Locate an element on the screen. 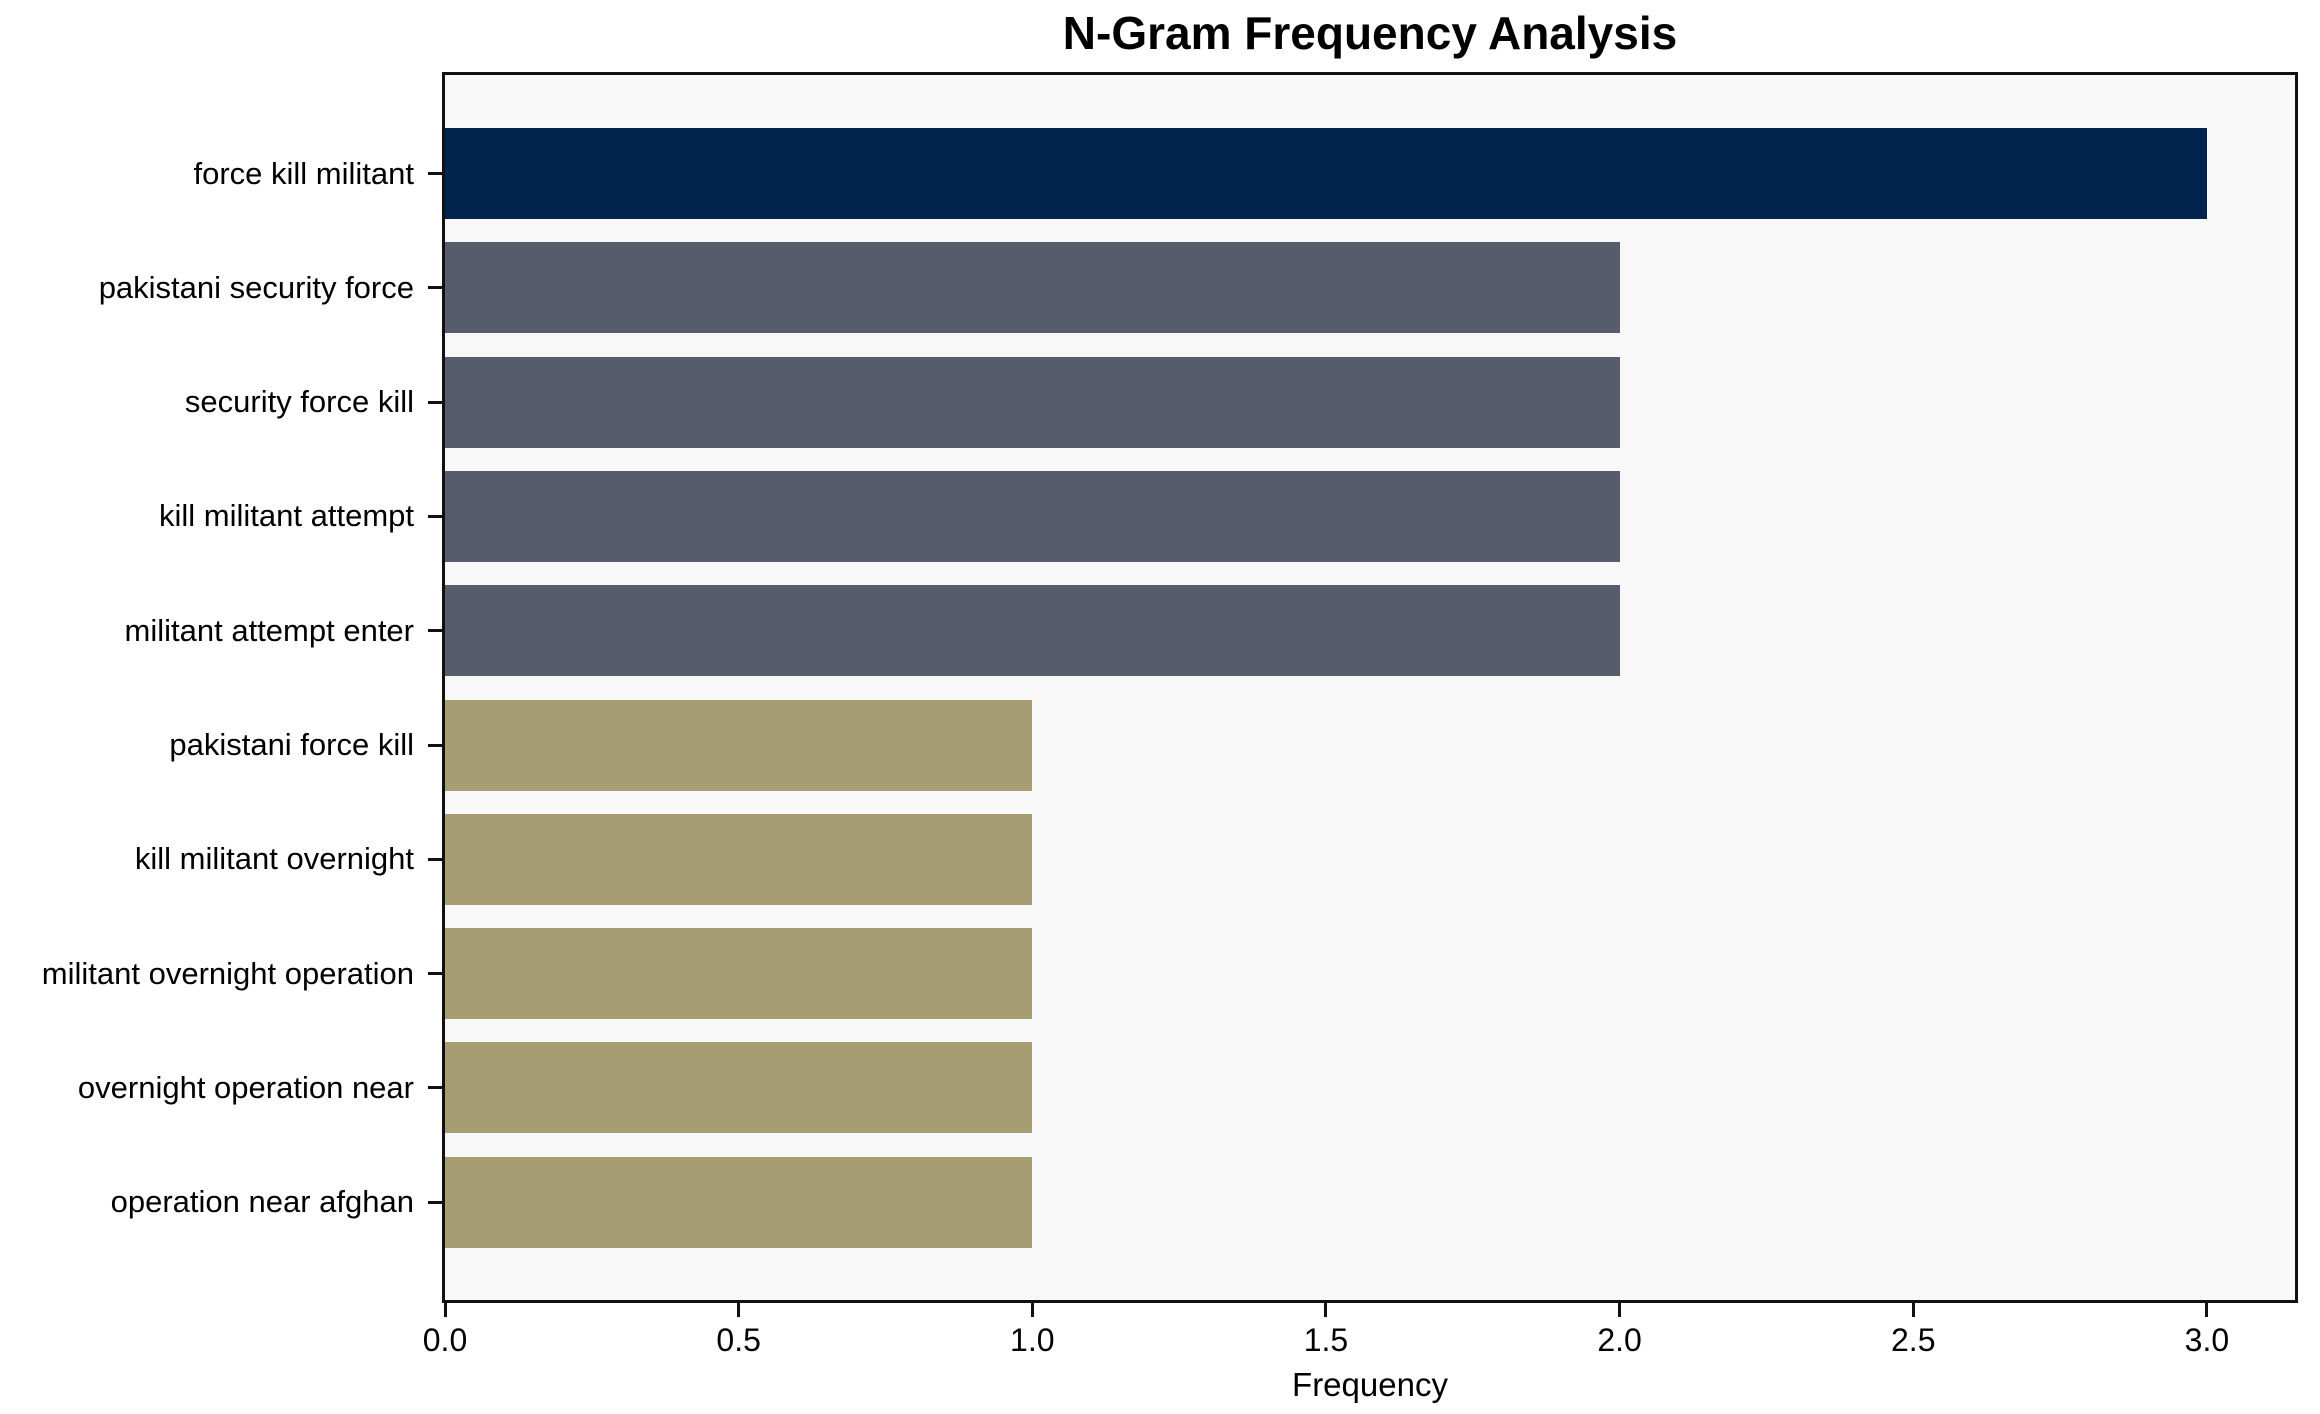  bar-overnight-operation-near is located at coordinates (739, 1088).